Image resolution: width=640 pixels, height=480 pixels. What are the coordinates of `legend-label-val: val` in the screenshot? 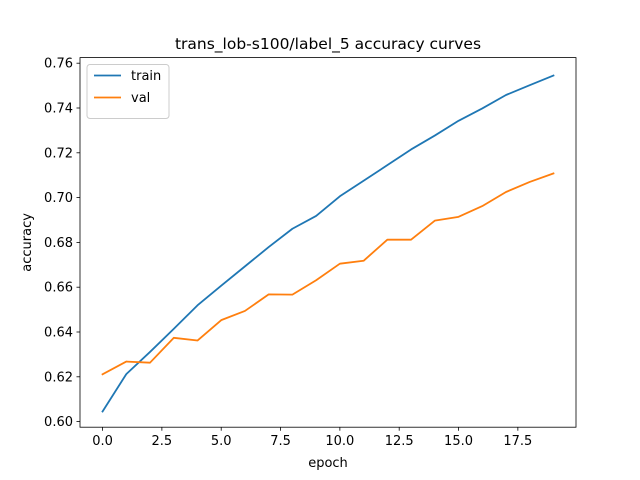 It's located at (140, 98).